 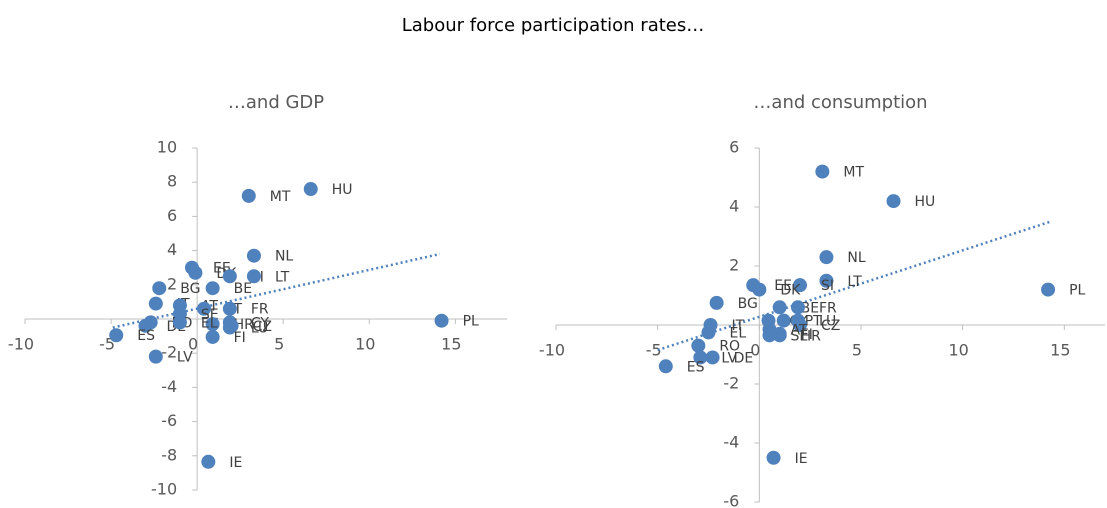 What do you see at coordinates (738, 326) in the screenshot?
I see `point-label: IT` at bounding box center [738, 326].